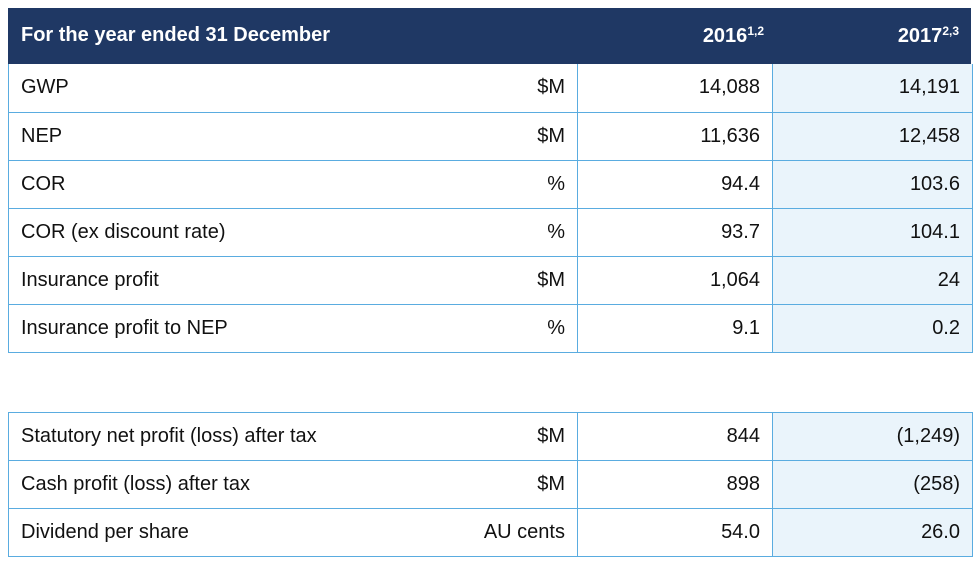 The height and width of the screenshot is (567, 975). I want to click on value-2017: 104.1, so click(872, 232).